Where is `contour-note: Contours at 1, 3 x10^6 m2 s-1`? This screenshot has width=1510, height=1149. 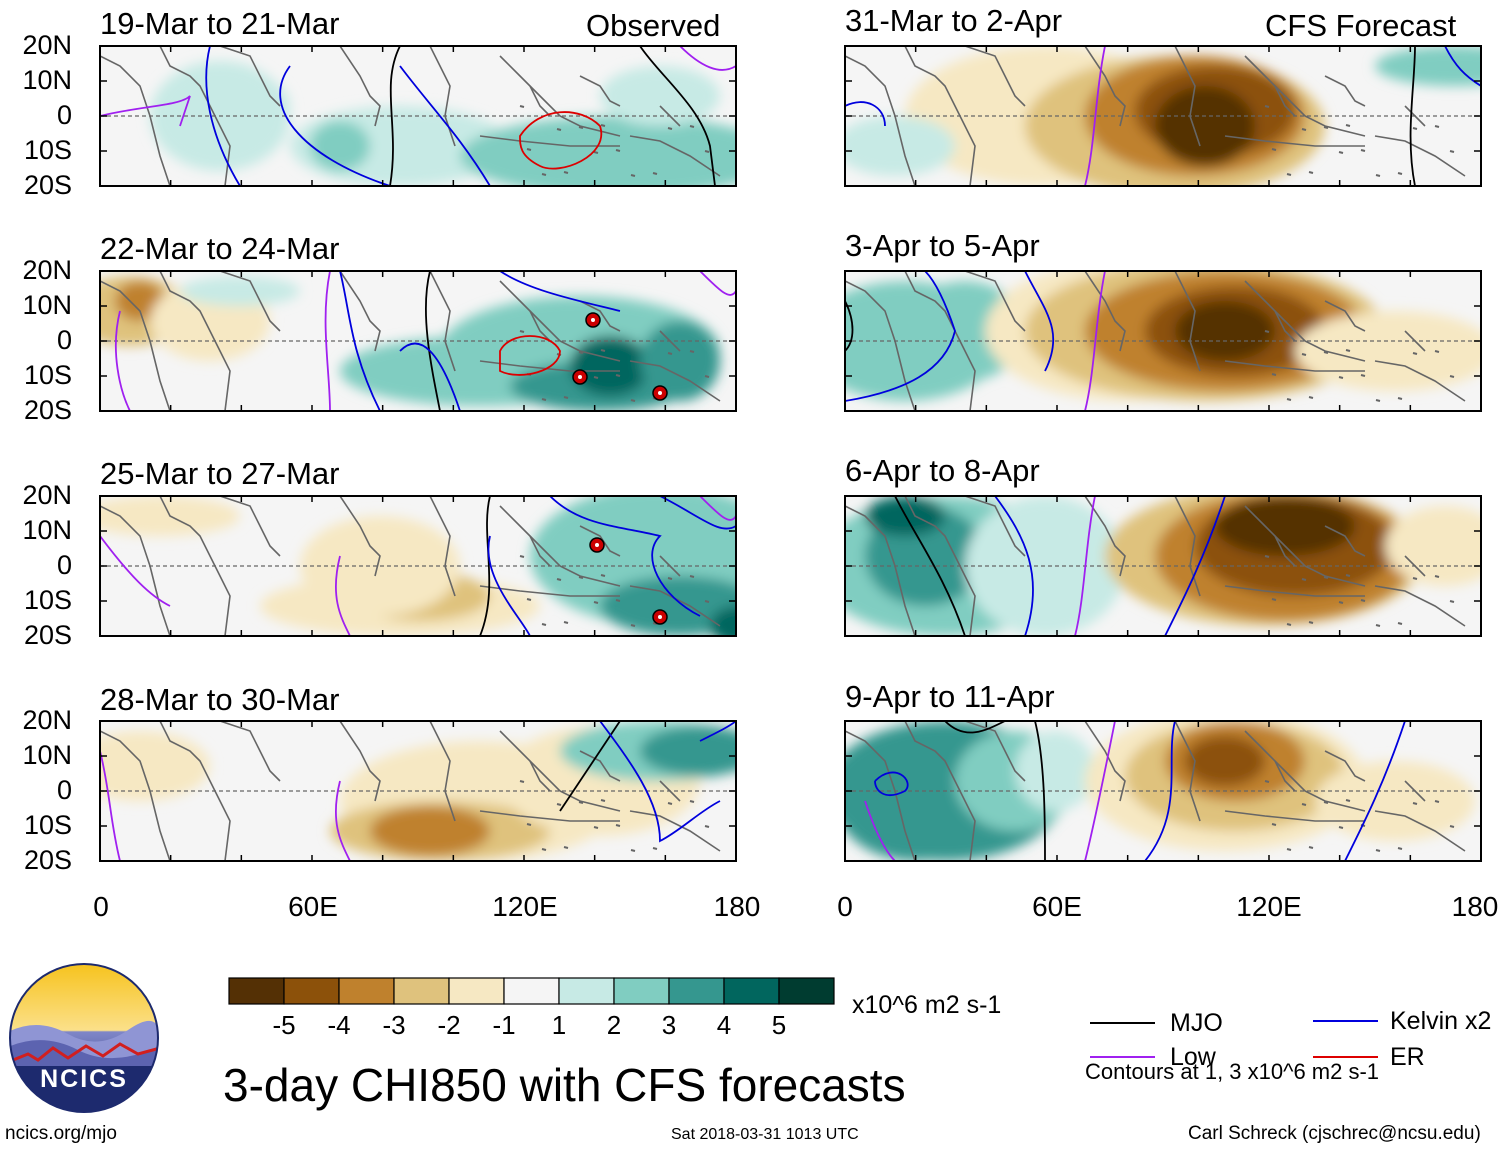
contour-note: Contours at 1, 3 x10^6 m2 s-1 is located at coordinates (1232, 1071).